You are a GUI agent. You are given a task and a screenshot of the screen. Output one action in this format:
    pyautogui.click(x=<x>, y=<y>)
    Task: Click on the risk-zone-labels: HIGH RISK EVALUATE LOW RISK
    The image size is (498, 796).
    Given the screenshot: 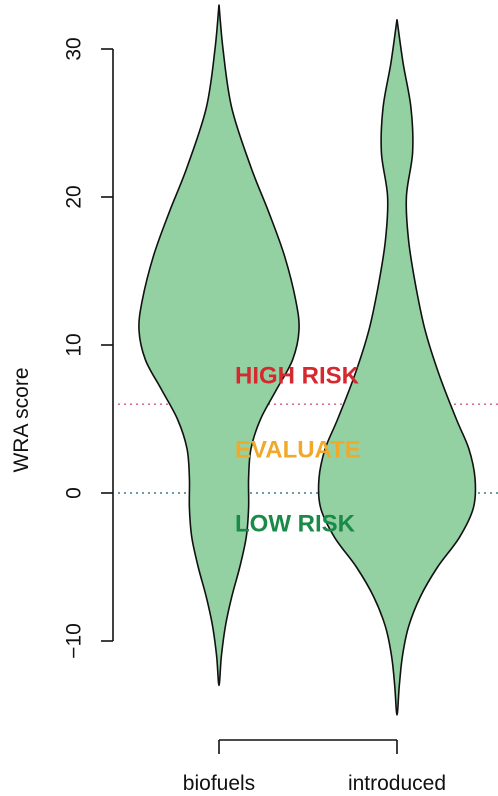 What is the action you would take?
    pyautogui.click(x=298, y=450)
    